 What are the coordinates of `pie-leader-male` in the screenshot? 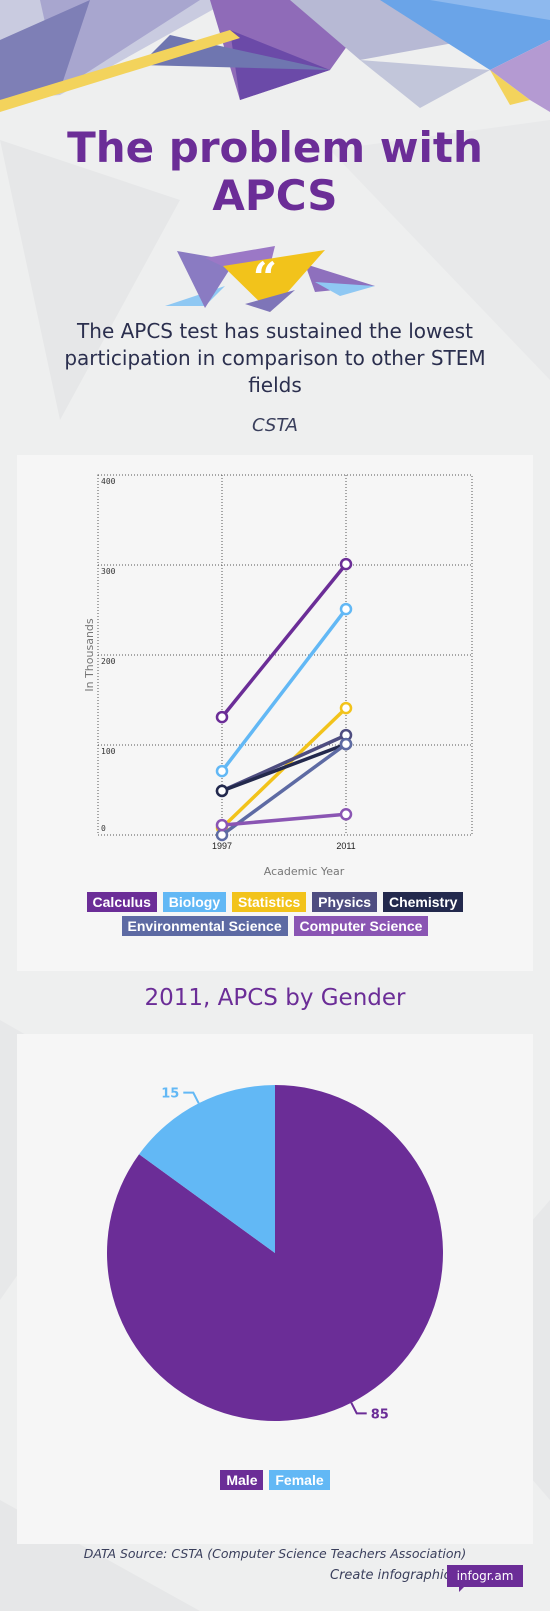 It's located at (358, 1408).